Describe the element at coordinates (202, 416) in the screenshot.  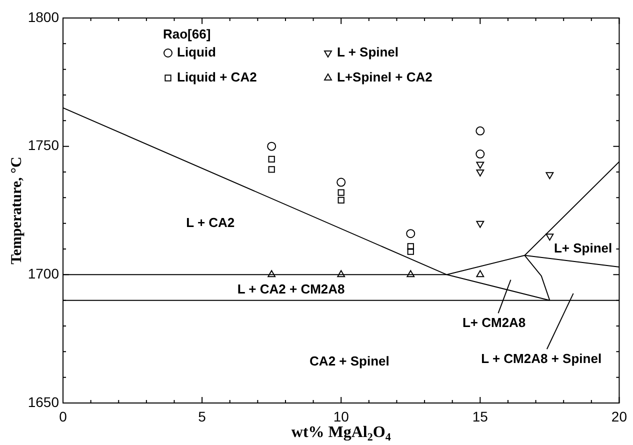
I see `x-tick-label: 5` at that location.